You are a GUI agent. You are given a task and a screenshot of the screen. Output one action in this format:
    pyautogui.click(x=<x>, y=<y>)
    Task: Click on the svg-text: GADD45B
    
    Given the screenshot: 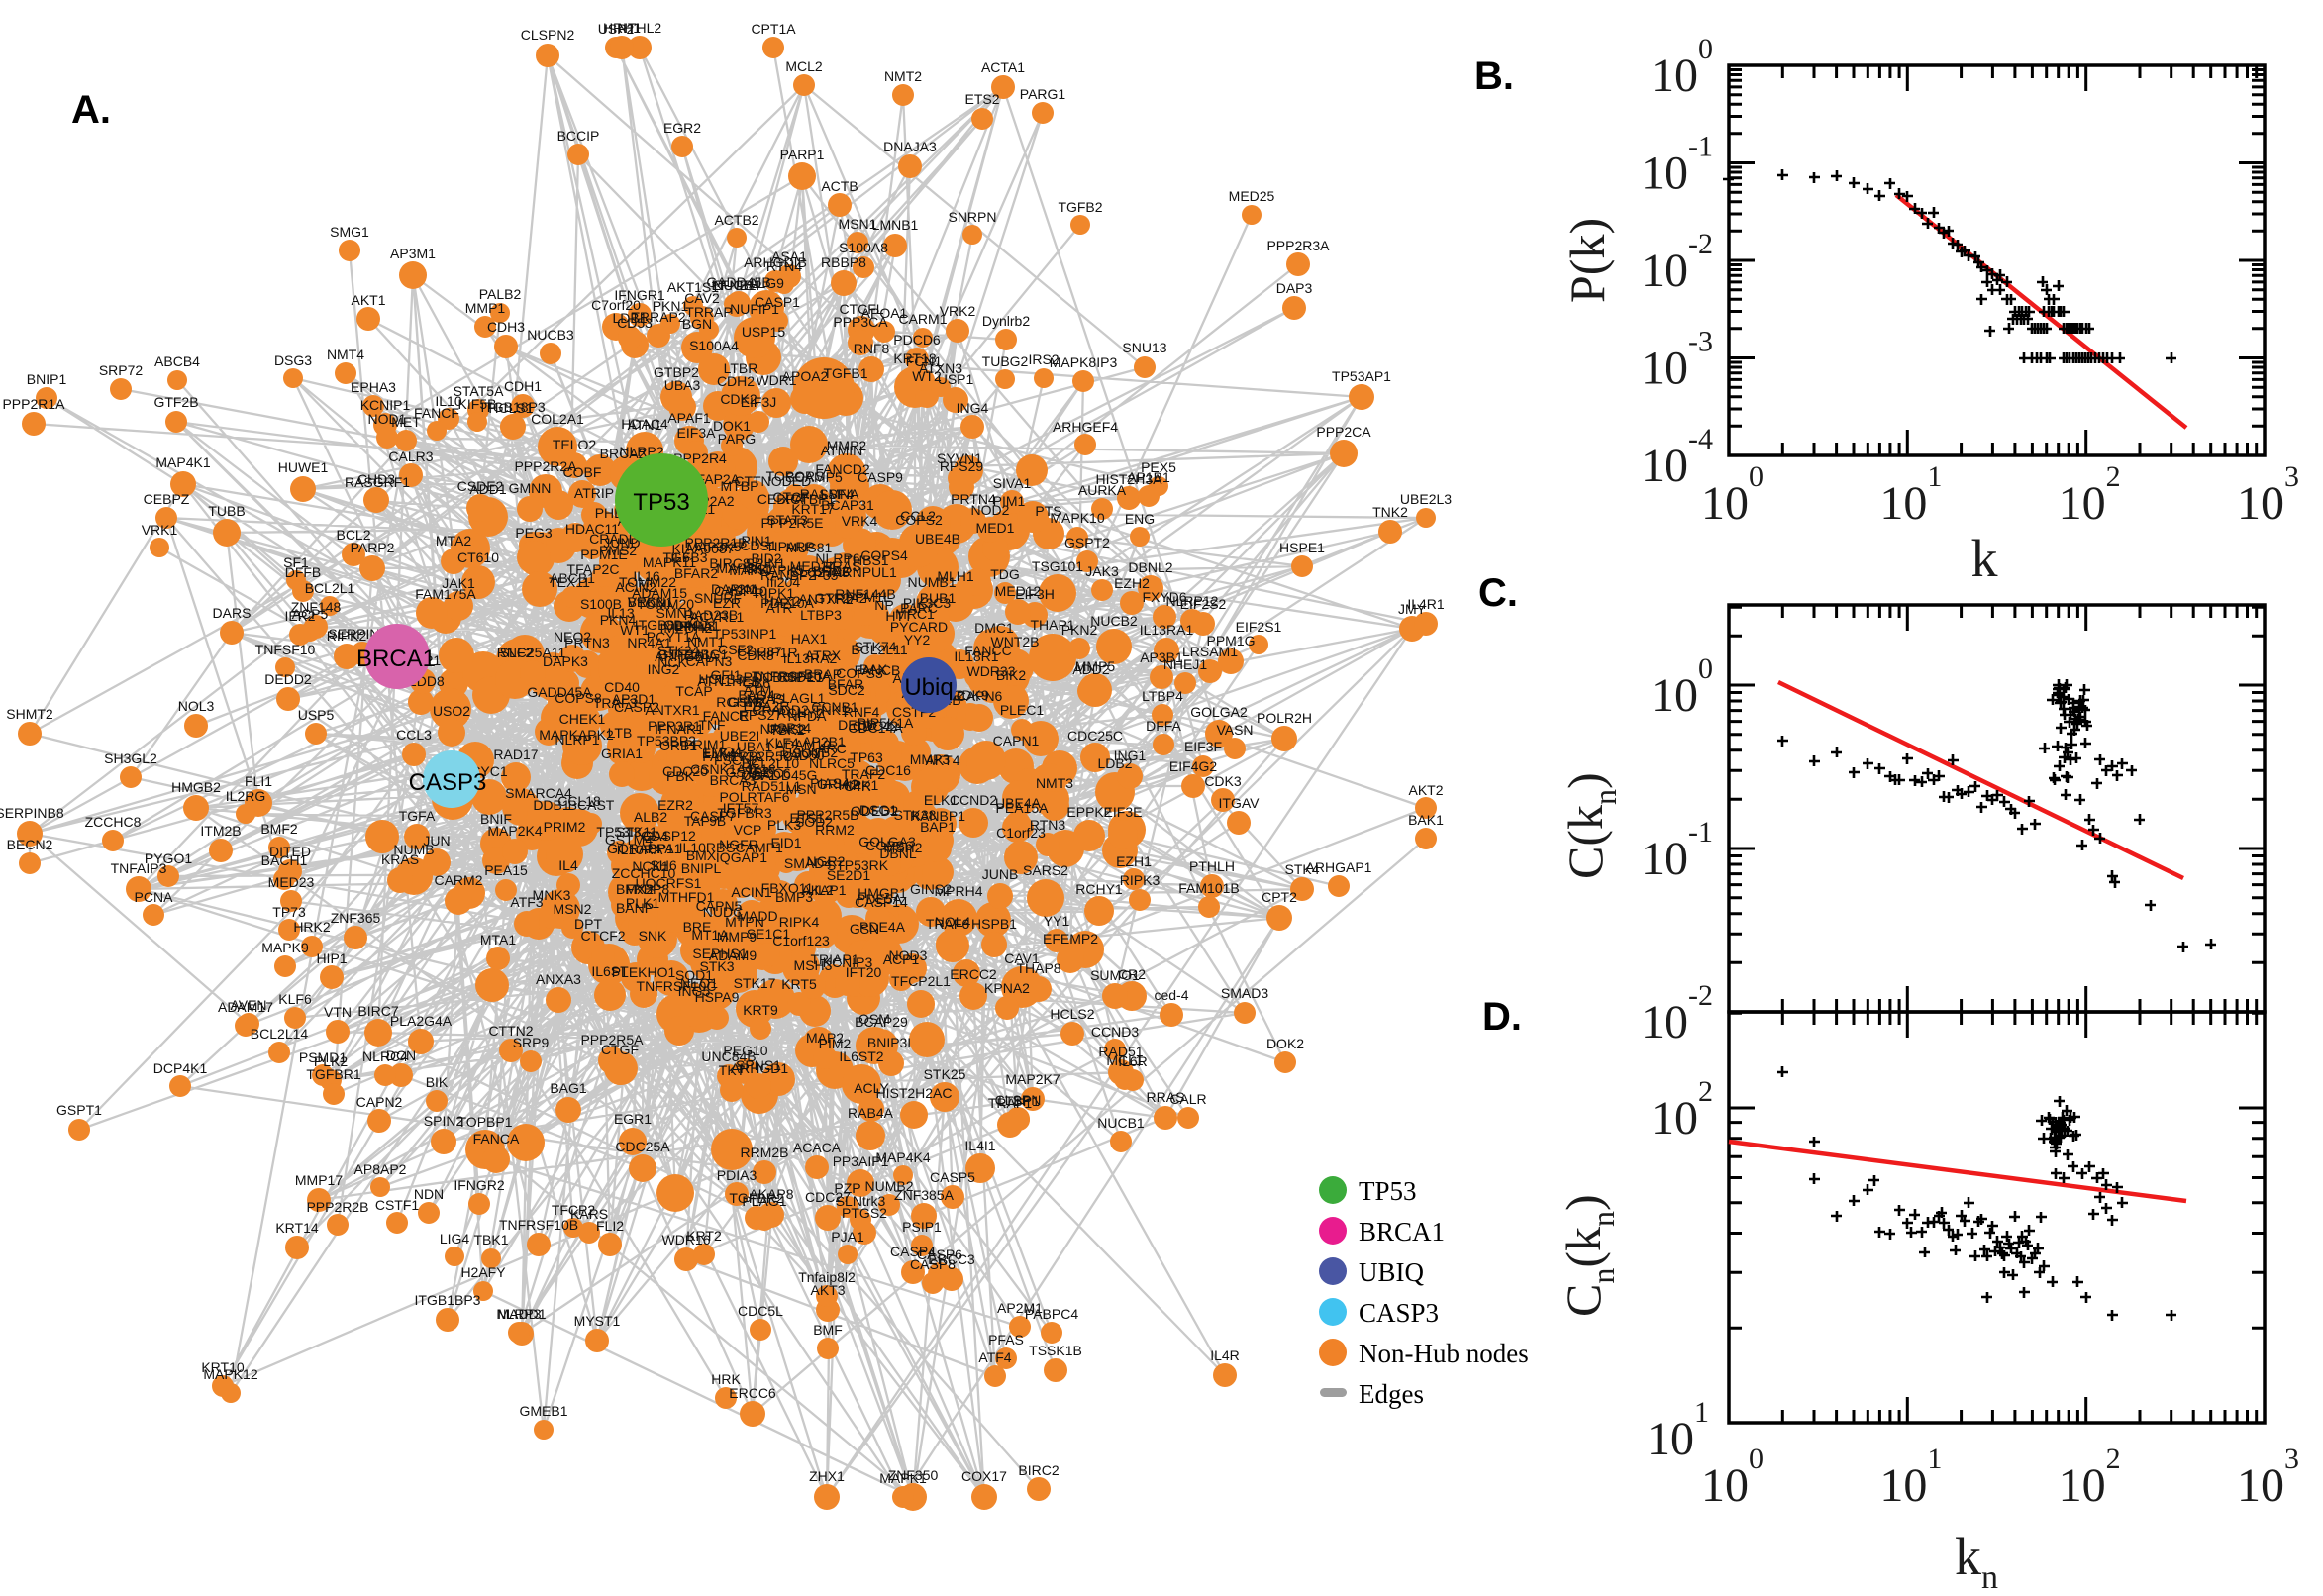 What is the action you would take?
    pyautogui.click(x=738, y=282)
    